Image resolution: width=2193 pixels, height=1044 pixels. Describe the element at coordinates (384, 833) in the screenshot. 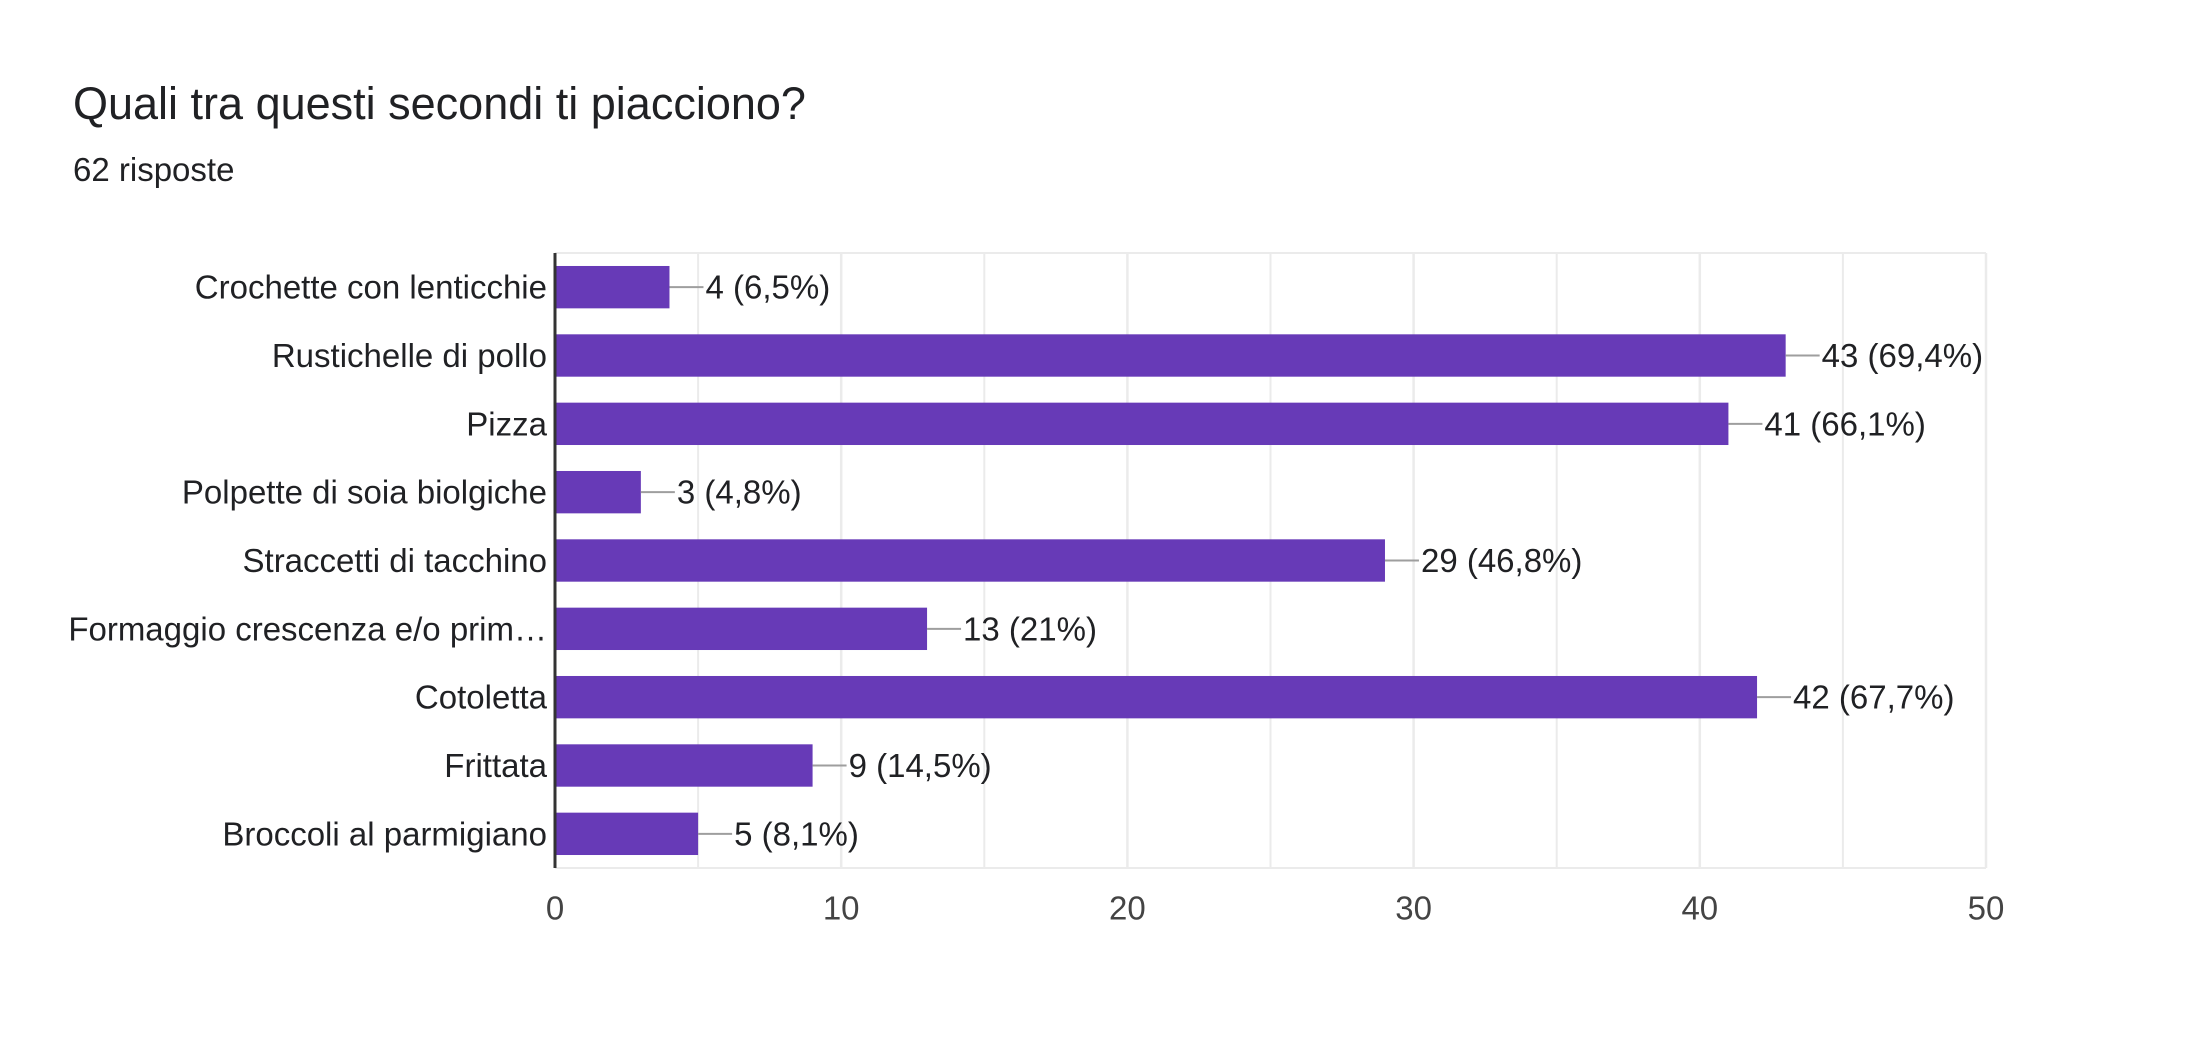

I see `category-label: Broccoli al parmigiano` at that location.